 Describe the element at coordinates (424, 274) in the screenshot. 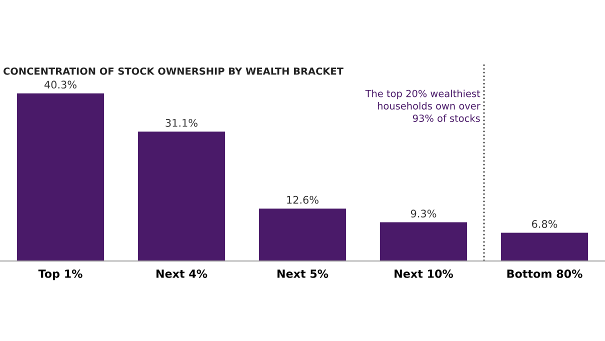

I see `x-tick-label: Next 10%` at that location.